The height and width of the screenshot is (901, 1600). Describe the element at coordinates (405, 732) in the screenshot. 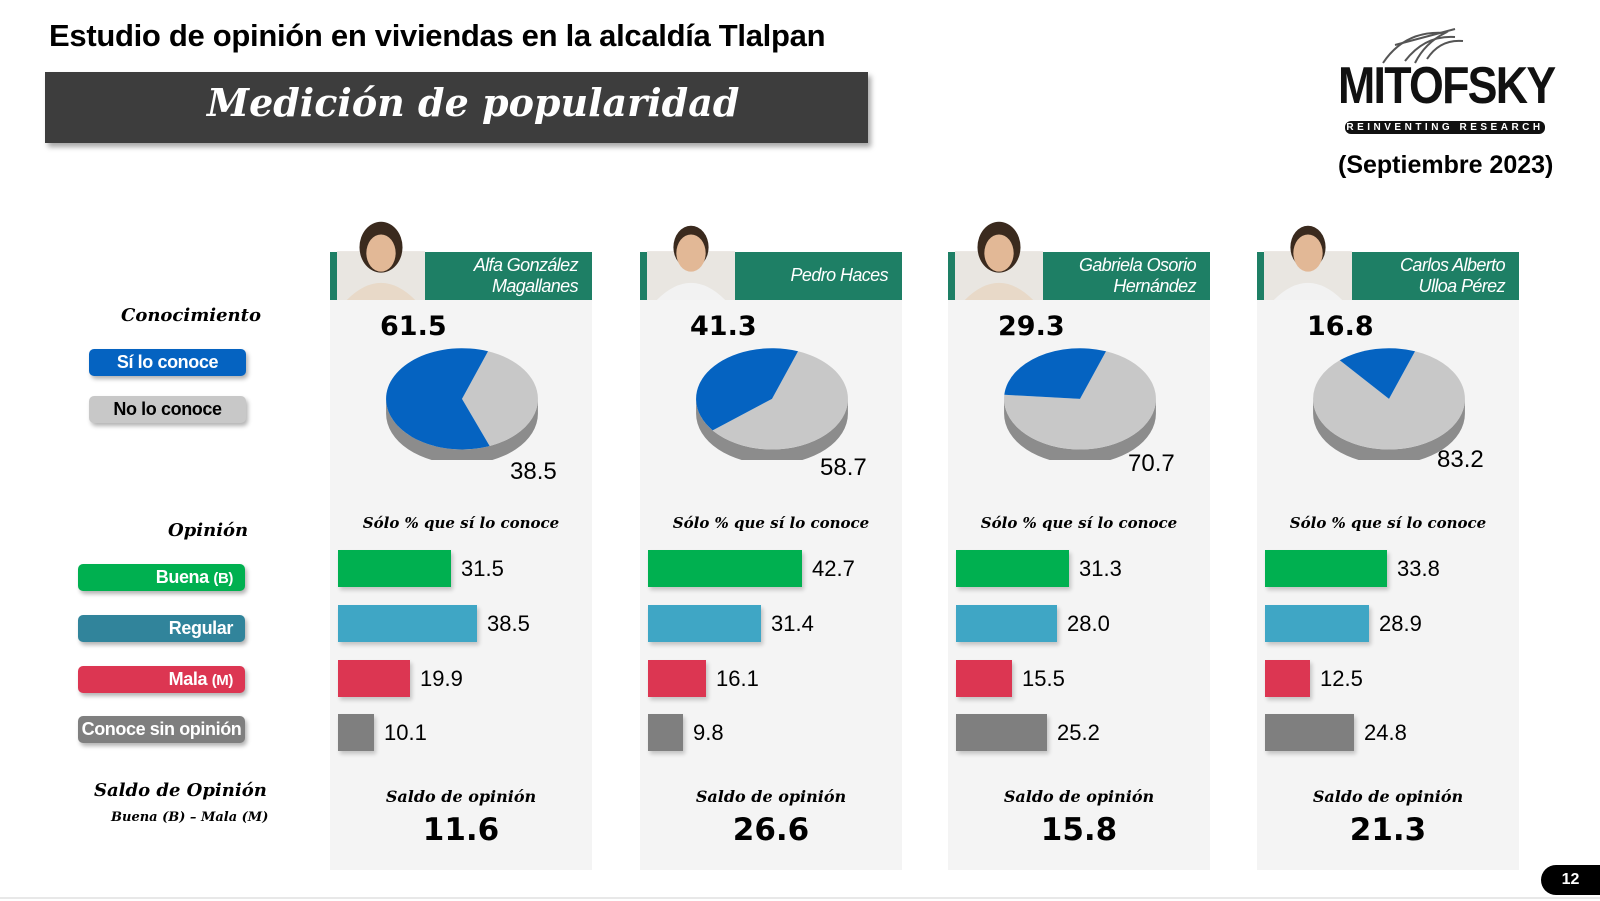

I see `bar-label-sin-opinion: 10.1` at that location.